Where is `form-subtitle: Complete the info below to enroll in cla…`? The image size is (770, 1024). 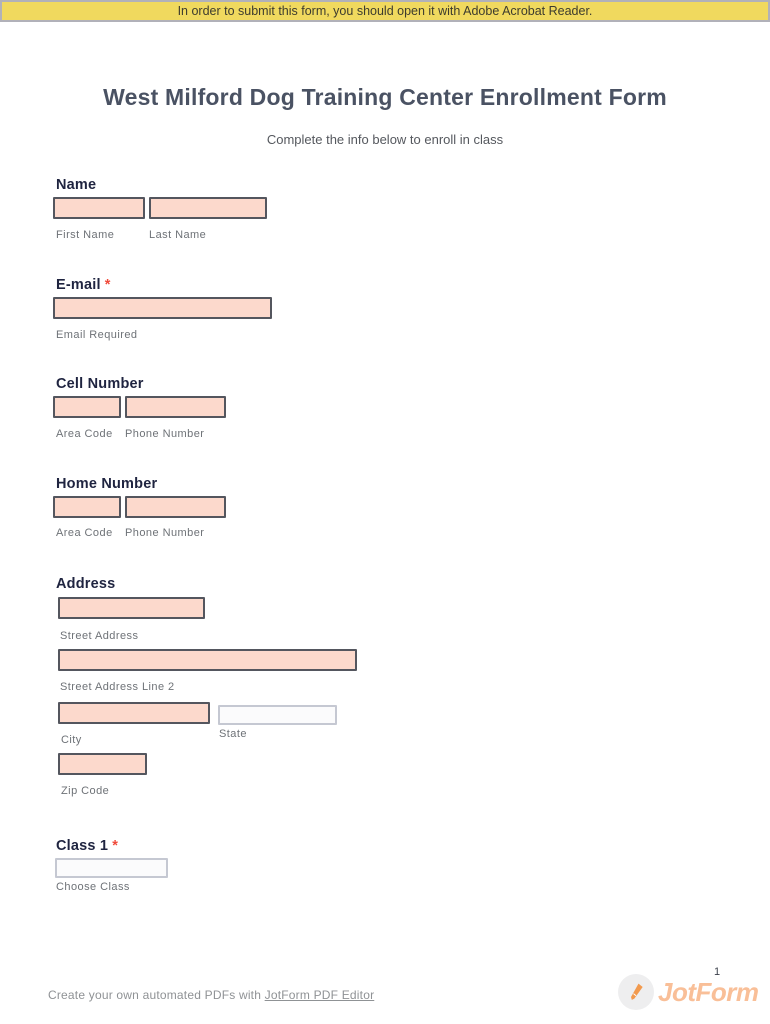 form-subtitle: Complete the info below to enroll in cla… is located at coordinates (385, 139).